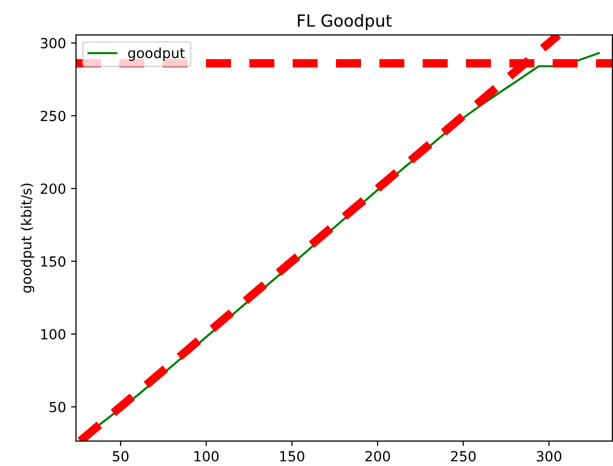 Image resolution: width=613 pixels, height=466 pixels. Describe the element at coordinates (292, 456) in the screenshot. I see `x-tick-label: 150` at that location.